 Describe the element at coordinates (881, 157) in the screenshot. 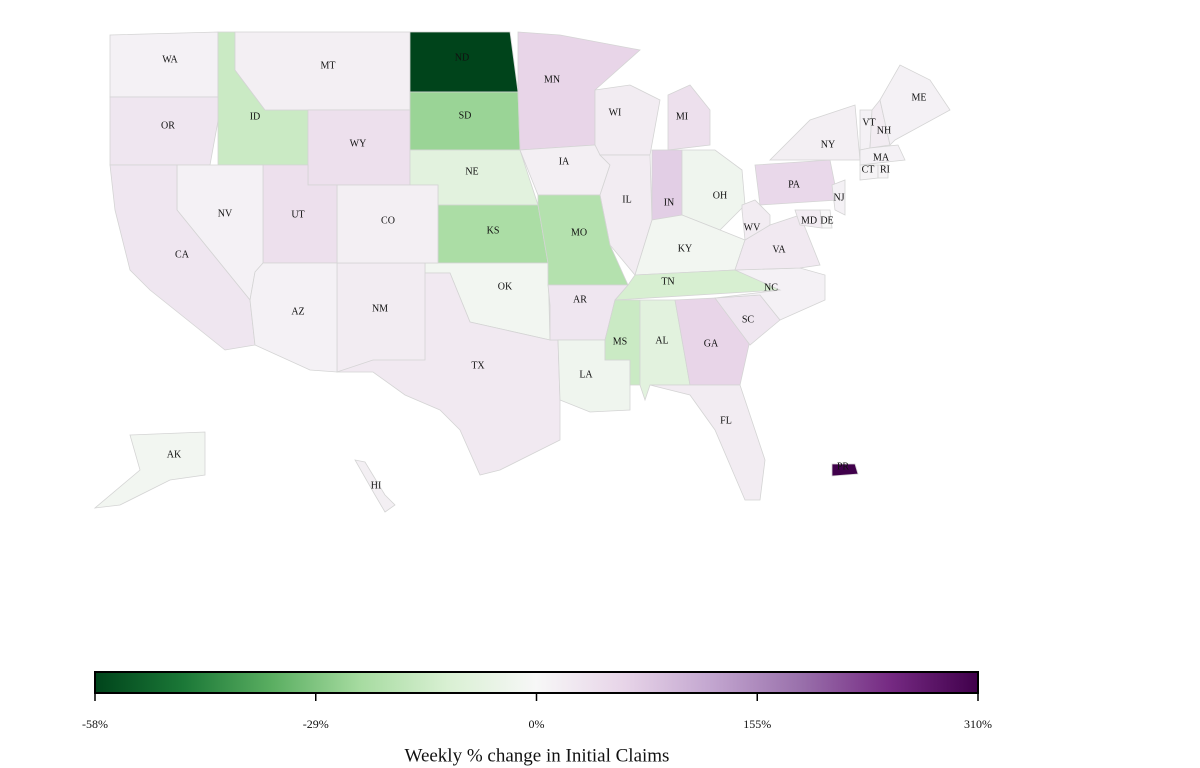

I see `state-label: MA` at that location.